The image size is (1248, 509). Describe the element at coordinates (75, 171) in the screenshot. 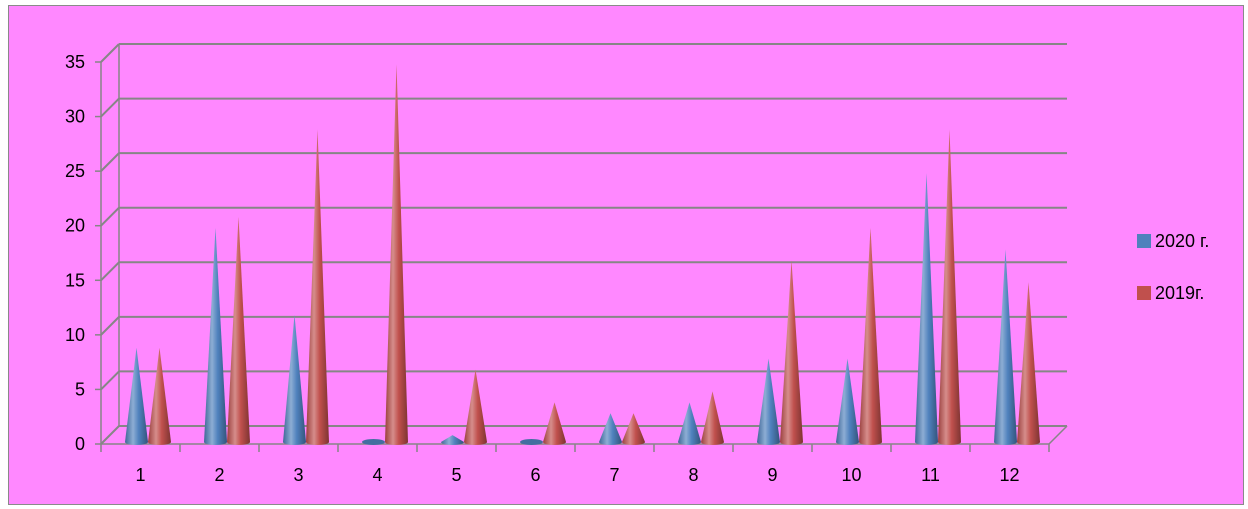

I see `y-tick-label: 25` at that location.